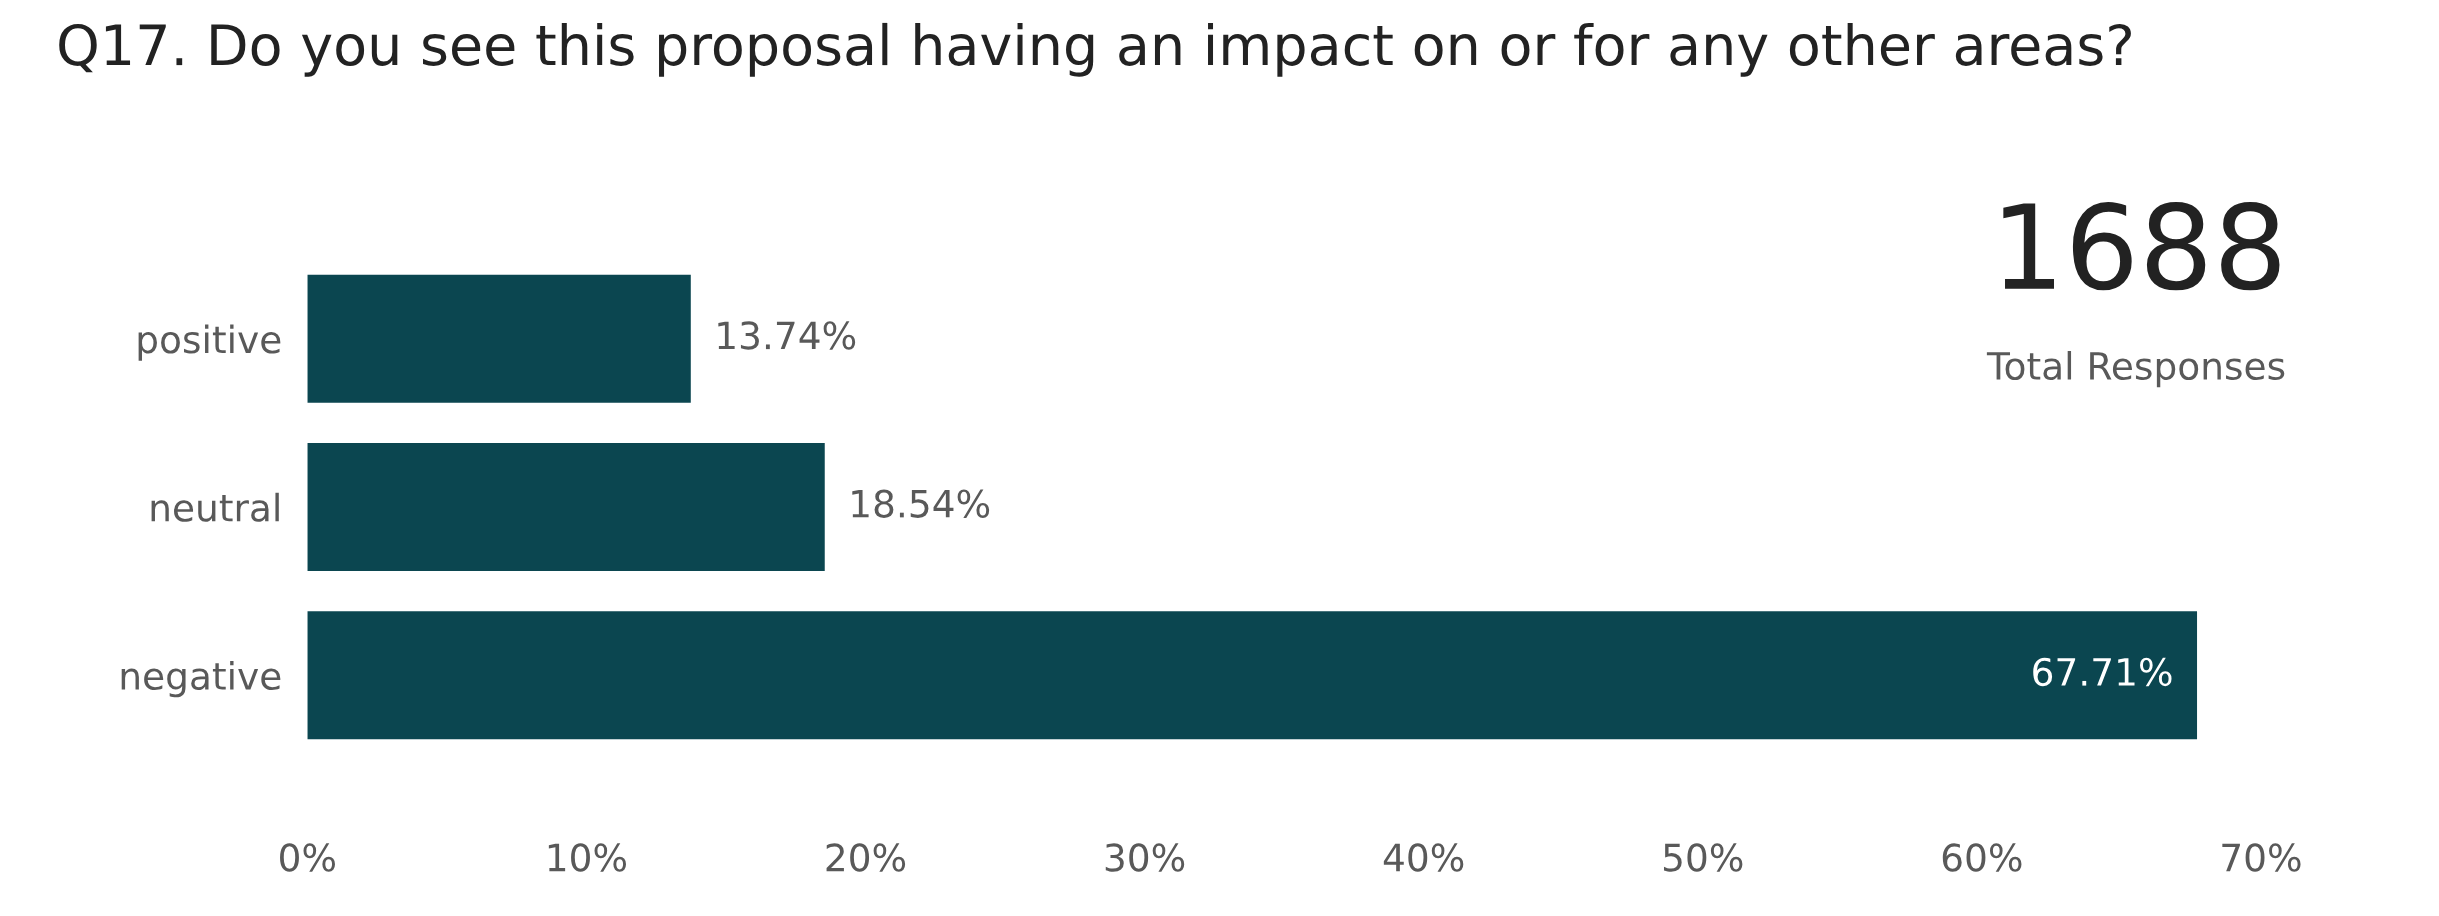  Describe the element at coordinates (215, 507) in the screenshot. I see `y-tick-label: neutral` at that location.